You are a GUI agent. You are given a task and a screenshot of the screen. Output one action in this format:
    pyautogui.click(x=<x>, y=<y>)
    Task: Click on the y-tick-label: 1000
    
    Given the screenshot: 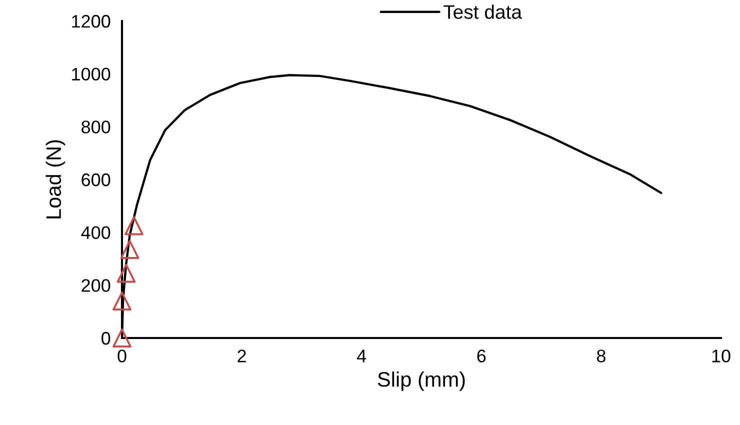 What is the action you would take?
    pyautogui.click(x=91, y=74)
    